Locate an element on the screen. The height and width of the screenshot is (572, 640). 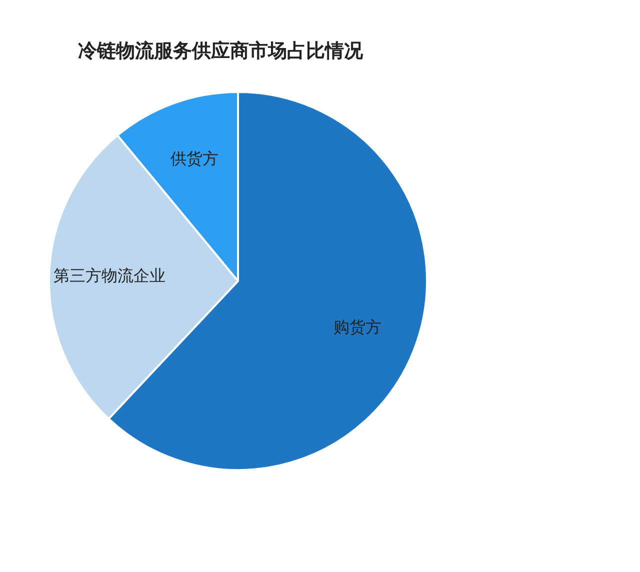
slice-label: 第三方物流企业 is located at coordinates (110, 276).